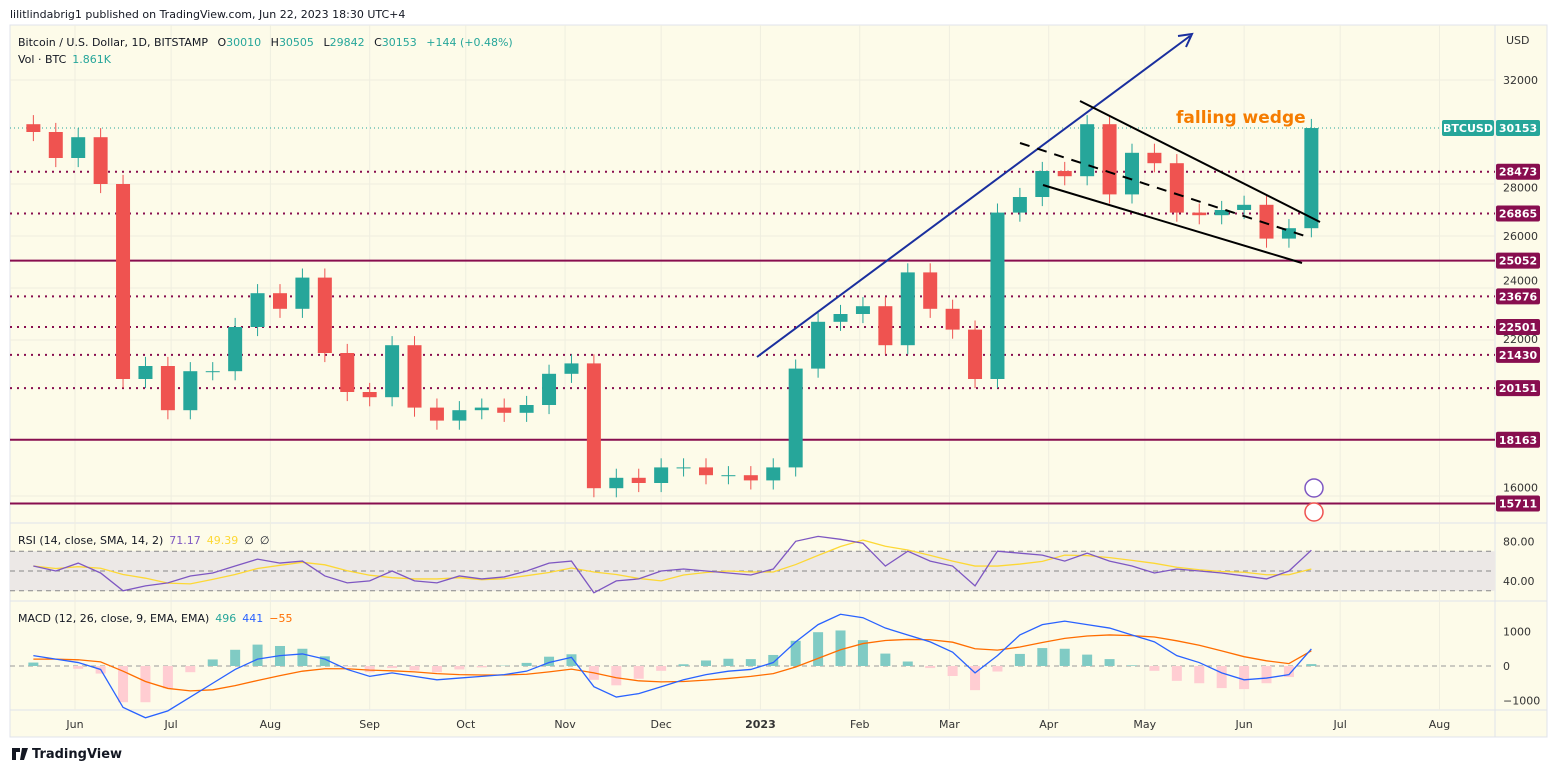  Describe the element at coordinates (1314, 512) in the screenshot. I see `us-flag-icon` at that location.